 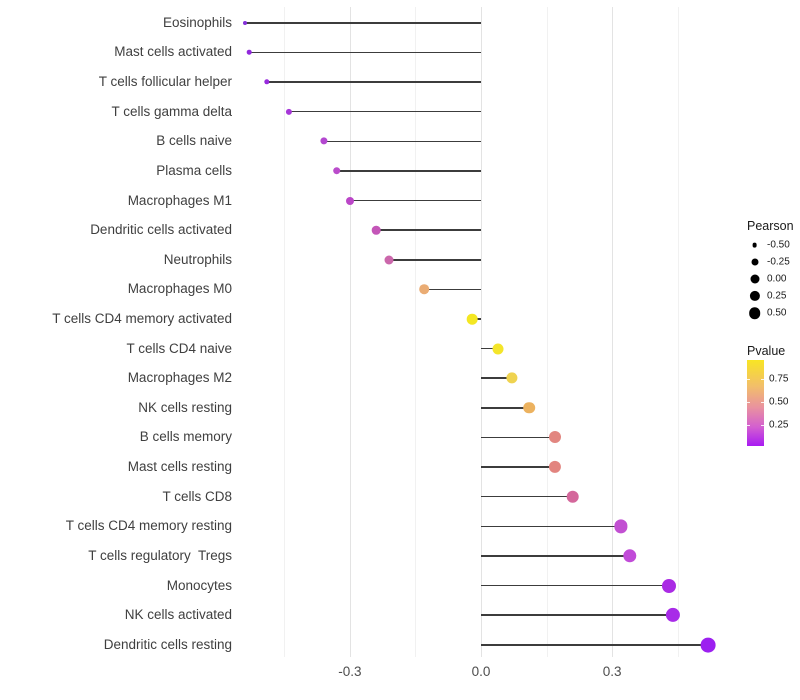 I want to click on legend-size-label: 0.00, so click(x=777, y=279).